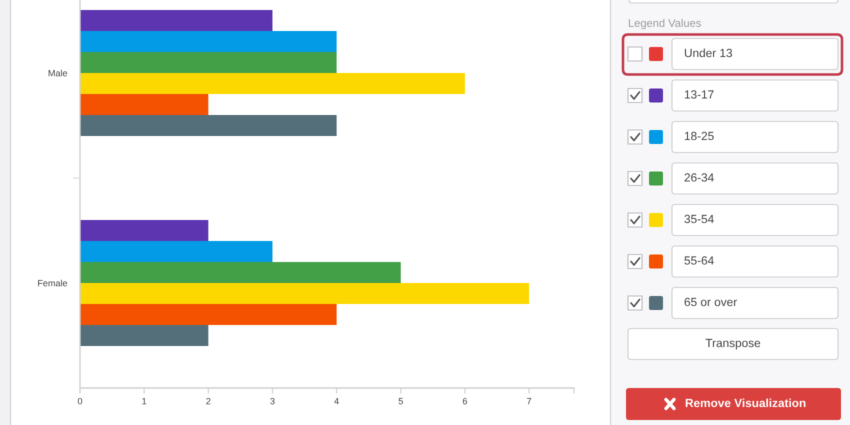 The width and height of the screenshot is (850, 425). Describe the element at coordinates (733, 344) in the screenshot. I see `text: Transpose` at that location.